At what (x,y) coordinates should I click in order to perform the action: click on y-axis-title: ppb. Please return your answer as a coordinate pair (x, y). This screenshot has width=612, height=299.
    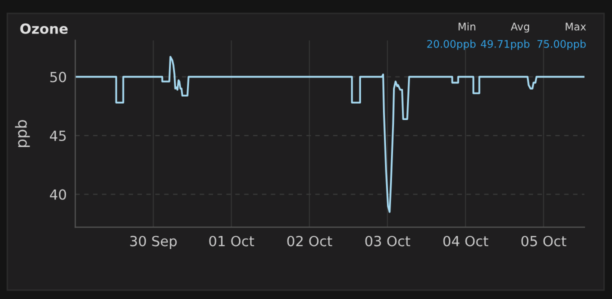
    Looking at the image, I should click on (22, 133).